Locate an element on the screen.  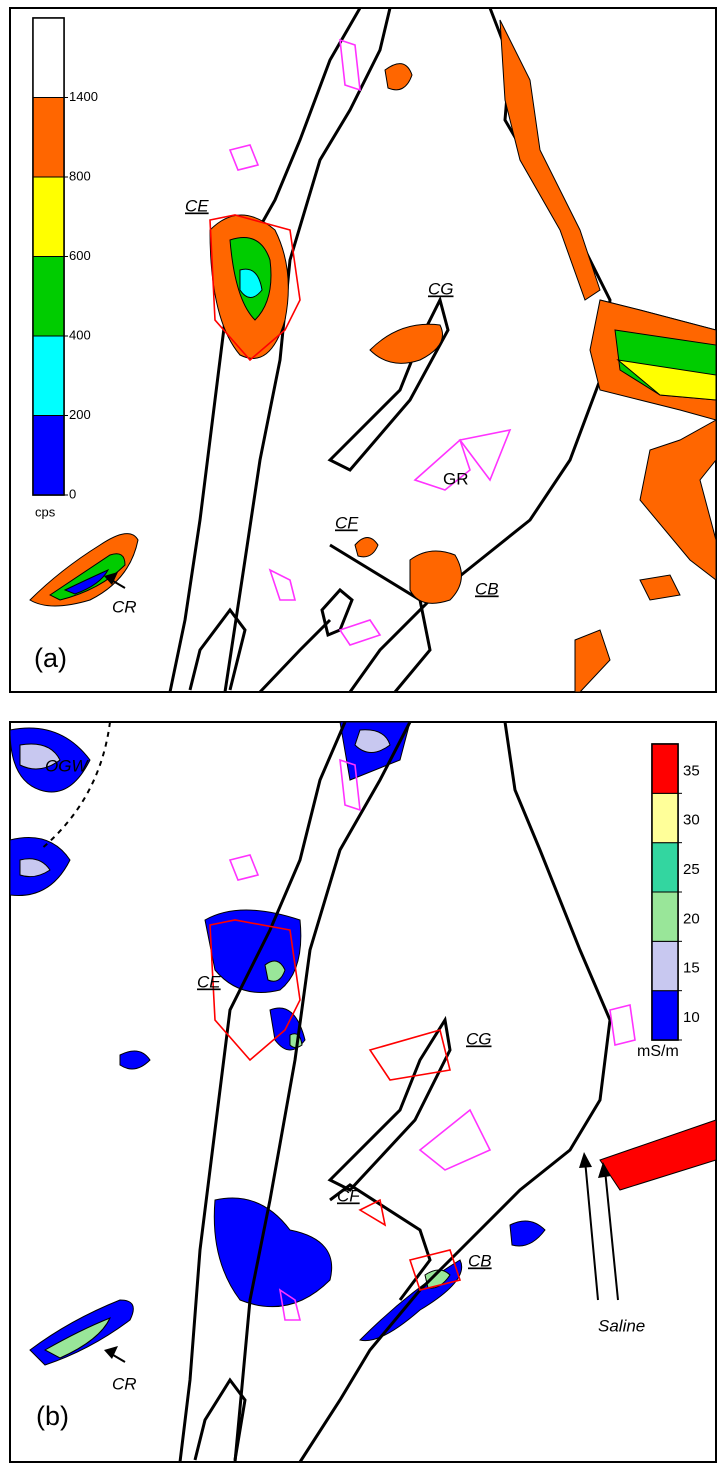
legend-tick-label: 1400 is located at coordinates (83, 96).